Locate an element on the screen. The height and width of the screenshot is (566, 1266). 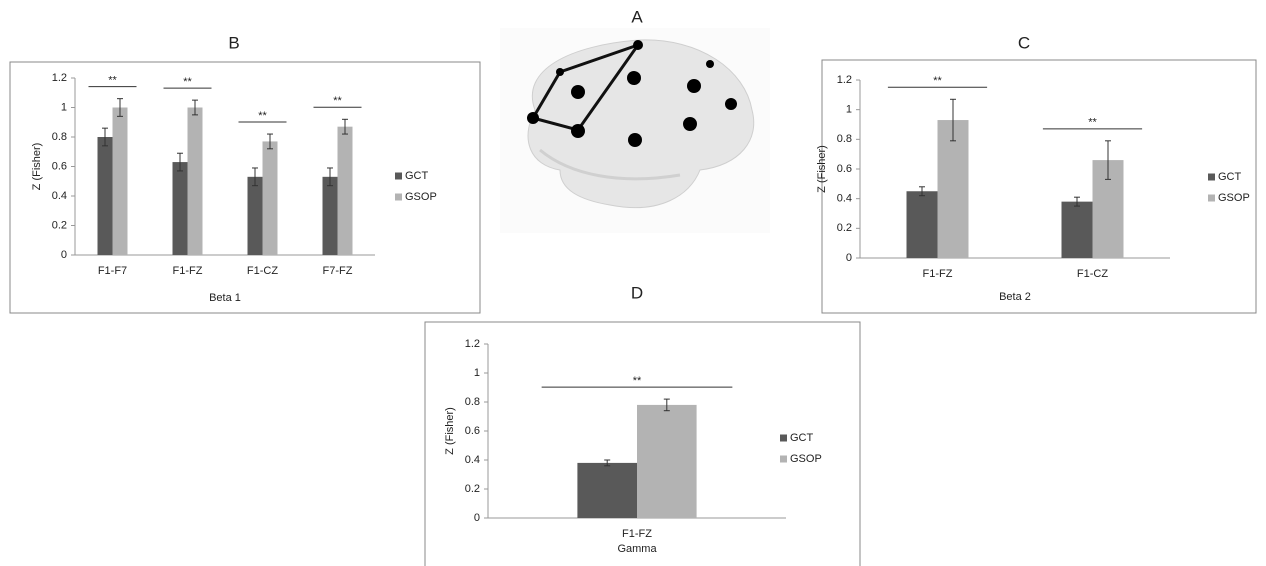
x-axis-label: Gamma is located at coordinates (637, 549).